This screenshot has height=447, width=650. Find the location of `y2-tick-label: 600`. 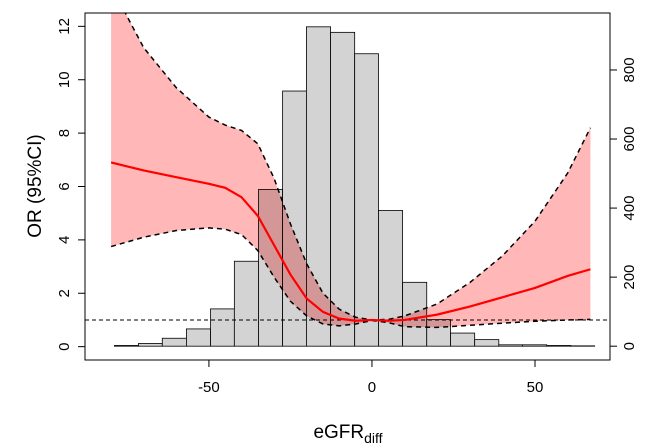

y2-tick-label: 600 is located at coordinates (629, 139).